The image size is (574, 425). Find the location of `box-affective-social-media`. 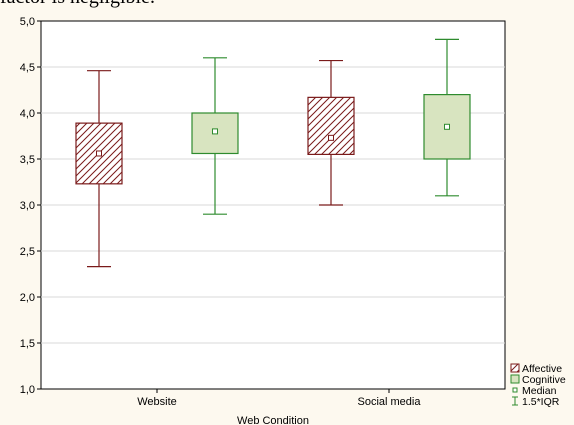

box-affective-social-media is located at coordinates (331, 132).